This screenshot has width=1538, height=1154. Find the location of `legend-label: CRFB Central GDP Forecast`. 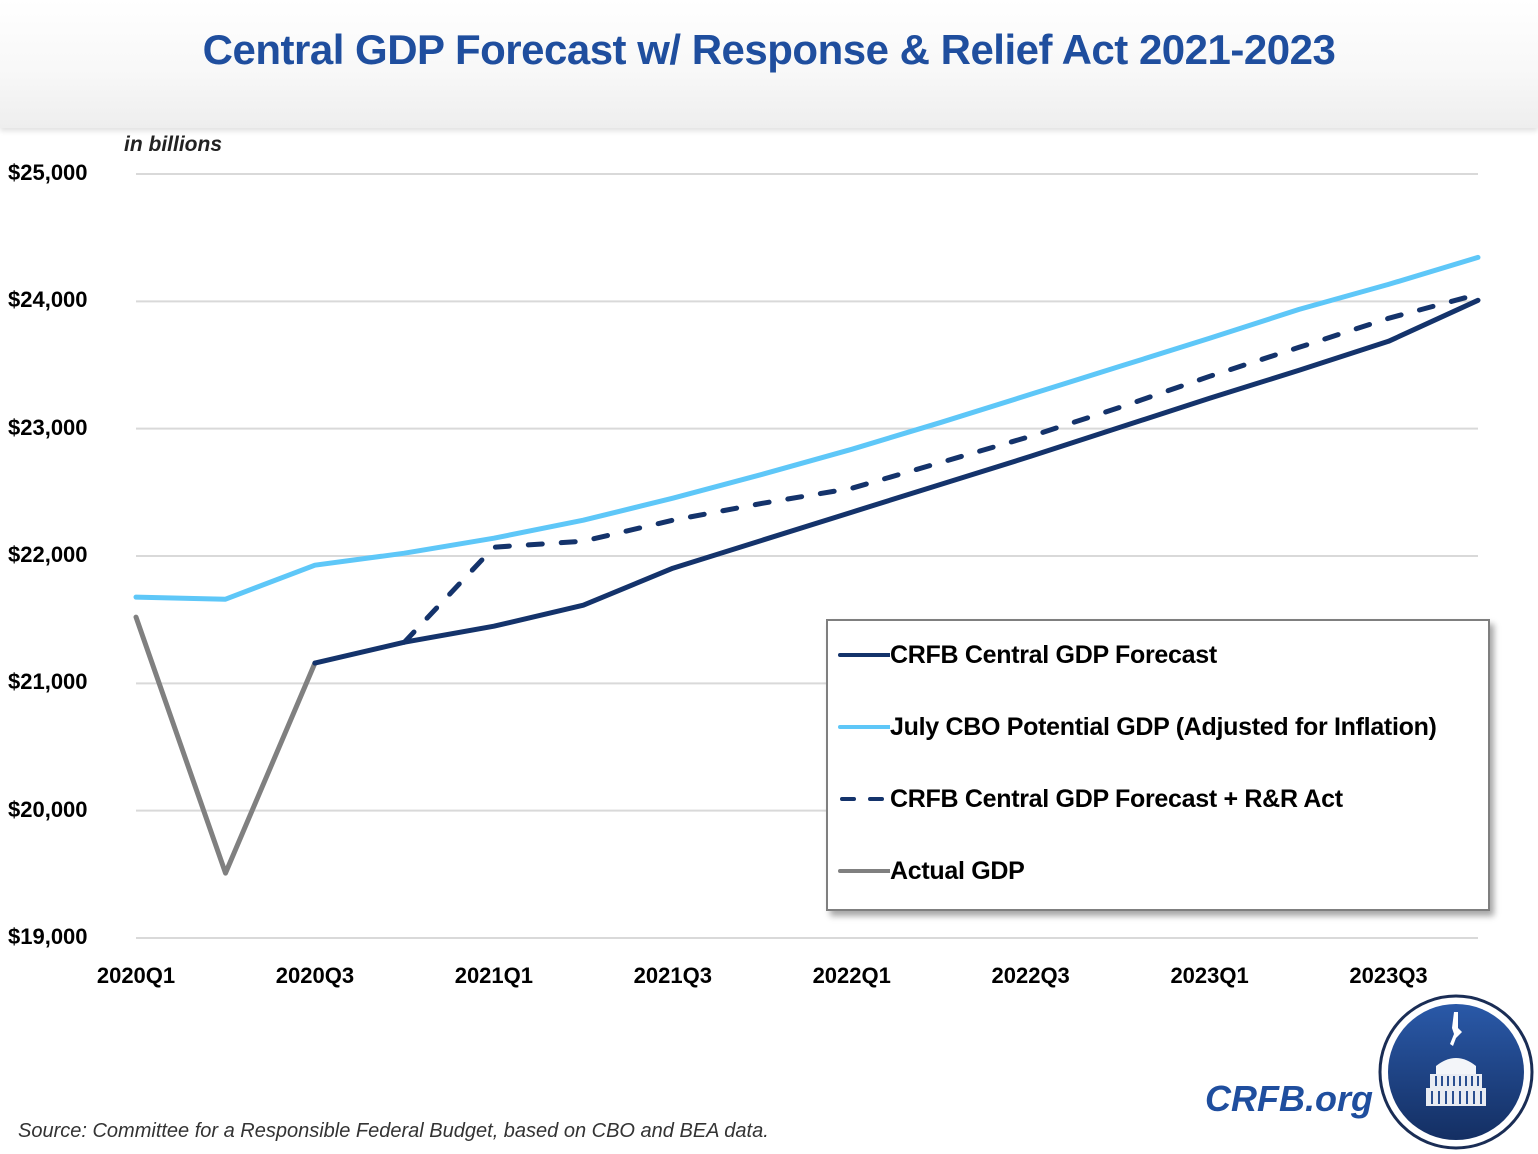

legend-label: CRFB Central GDP Forecast is located at coordinates (1053, 654).